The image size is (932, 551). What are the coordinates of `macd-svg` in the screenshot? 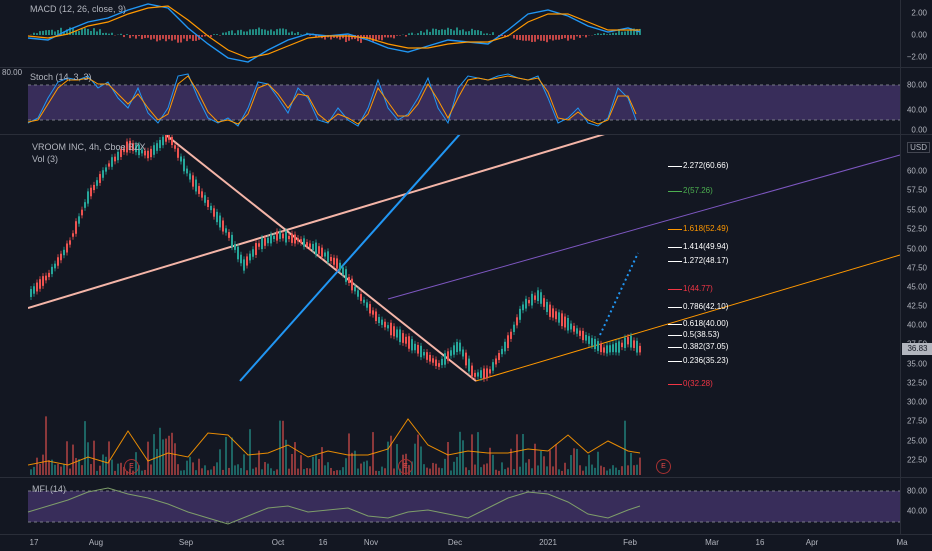 It's located at (464, 33).